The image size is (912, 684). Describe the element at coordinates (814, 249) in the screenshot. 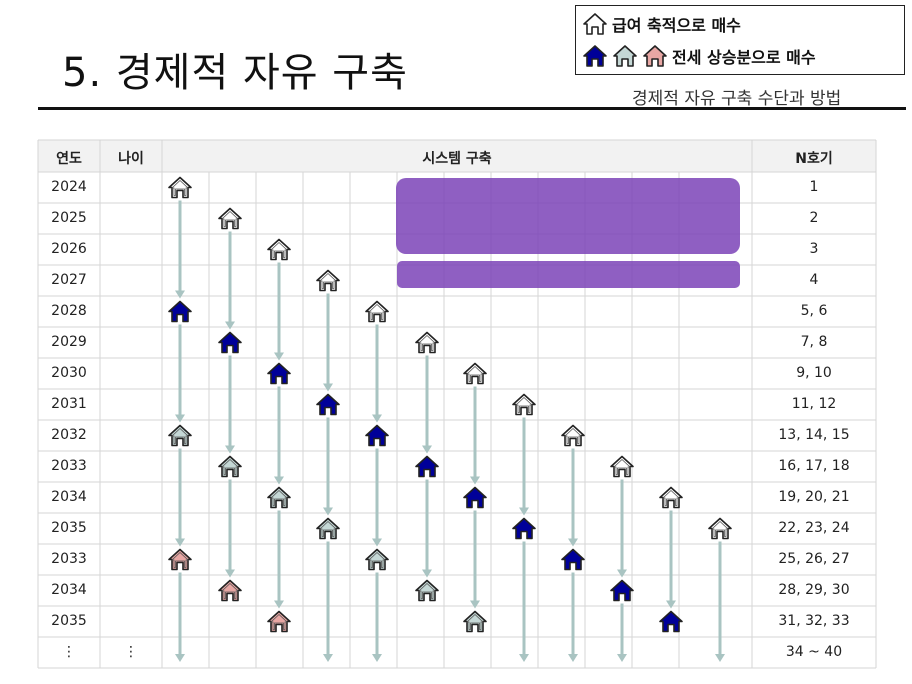

I see `row-n: 3` at that location.